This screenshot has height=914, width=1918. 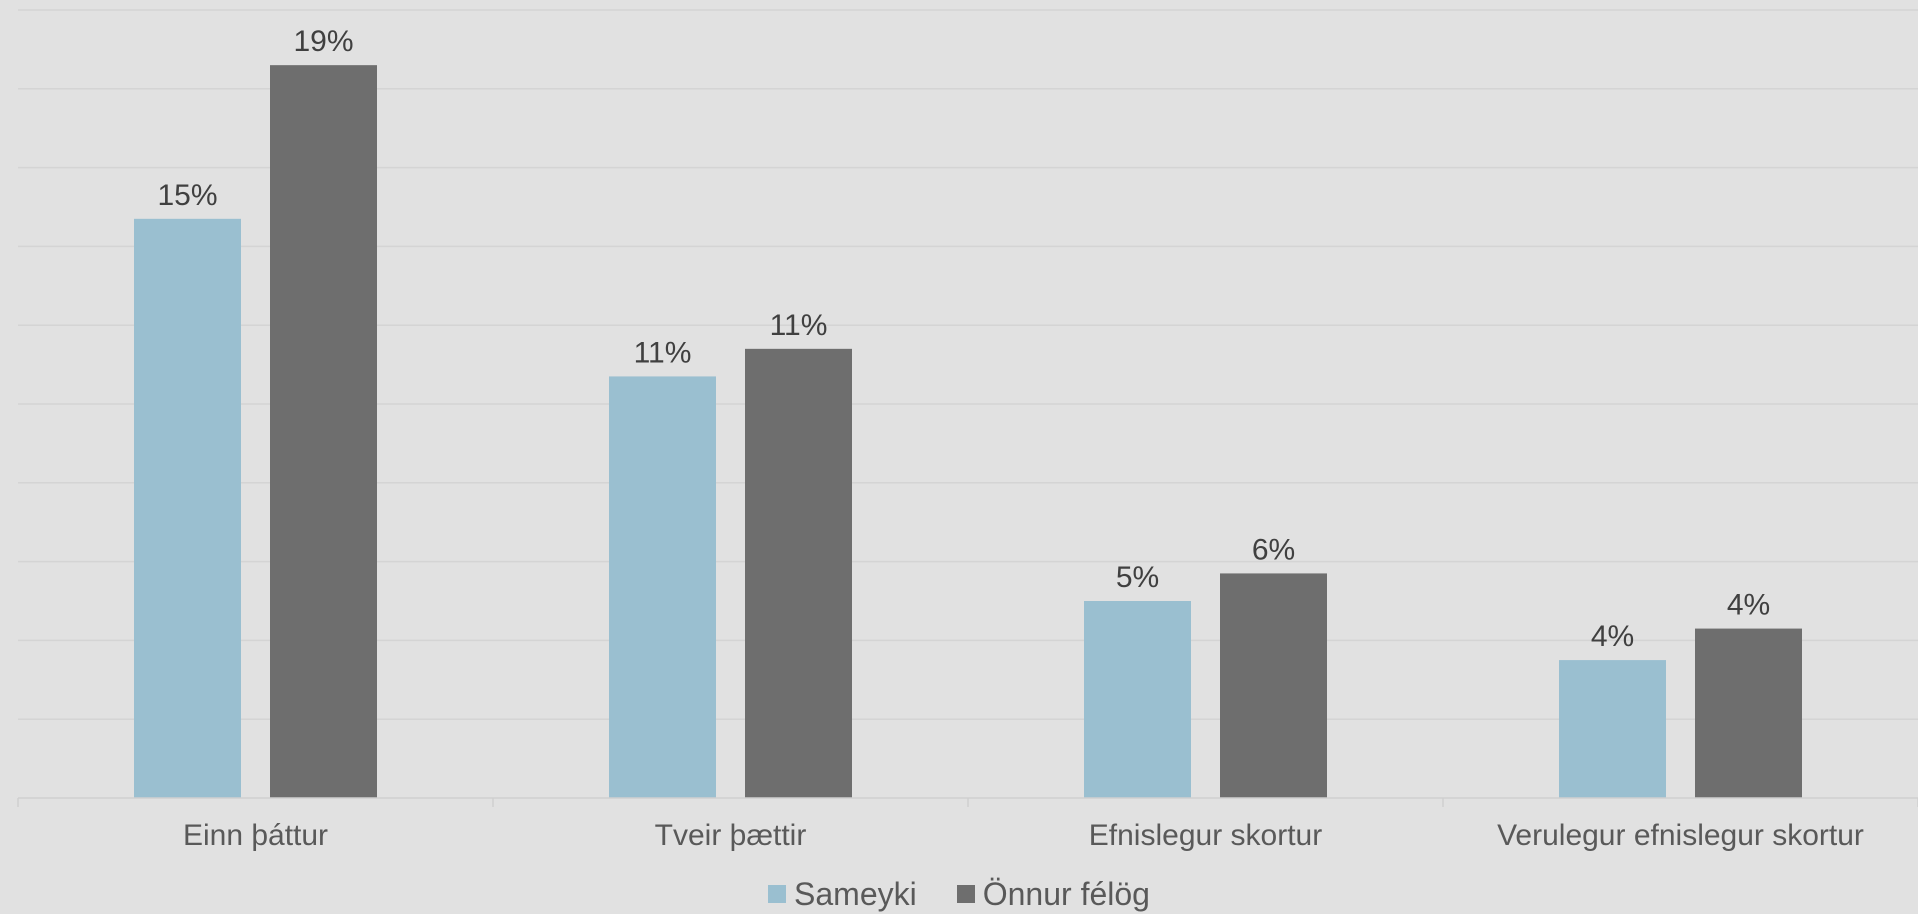 What do you see at coordinates (1066, 893) in the screenshot?
I see `legend-label-onnur-felog: Önnur félög` at bounding box center [1066, 893].